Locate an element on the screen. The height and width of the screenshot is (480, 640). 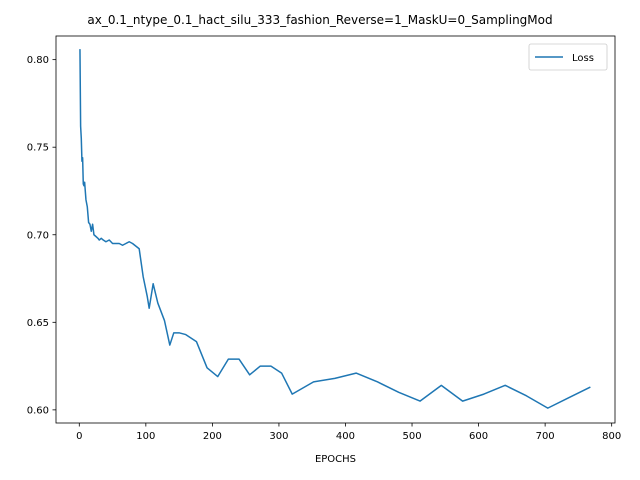
legend-label-loss: Loss is located at coordinates (583, 58).